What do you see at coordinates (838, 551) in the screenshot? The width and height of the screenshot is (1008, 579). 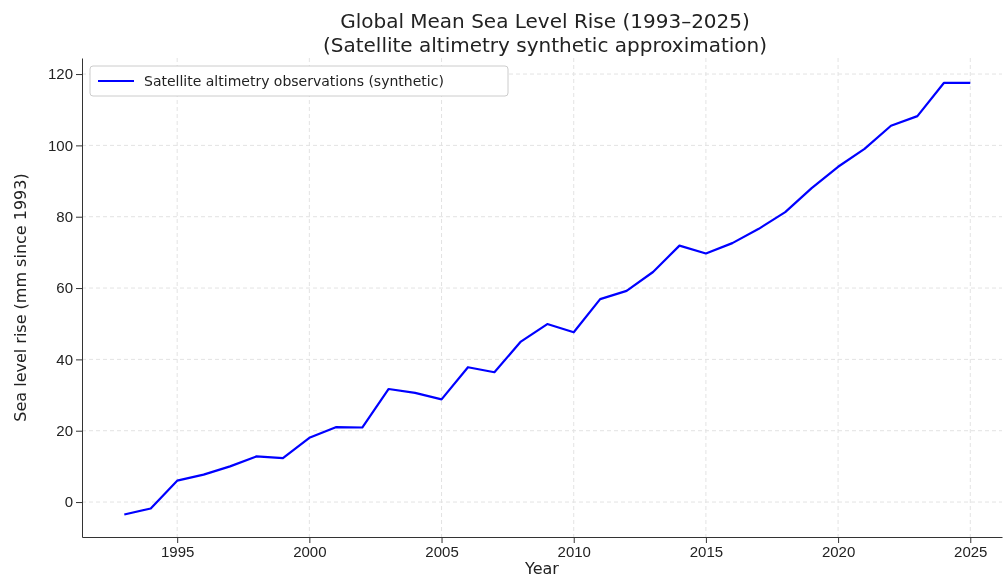 I see `x-tick-label: 2020` at bounding box center [838, 551].